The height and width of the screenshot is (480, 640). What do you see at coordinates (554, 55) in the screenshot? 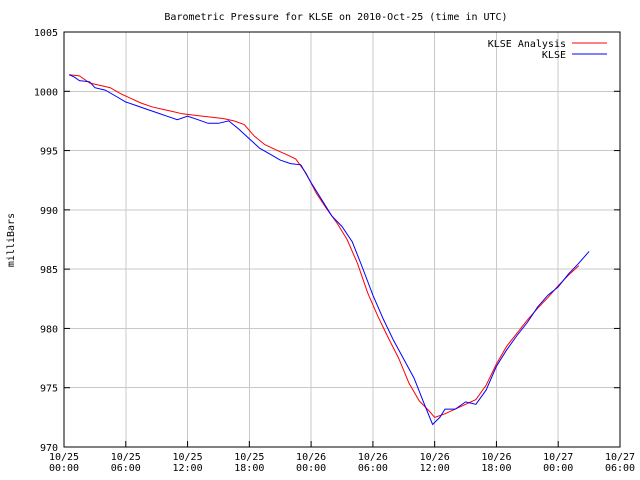
I see `legend-label: KLSE` at bounding box center [554, 55].